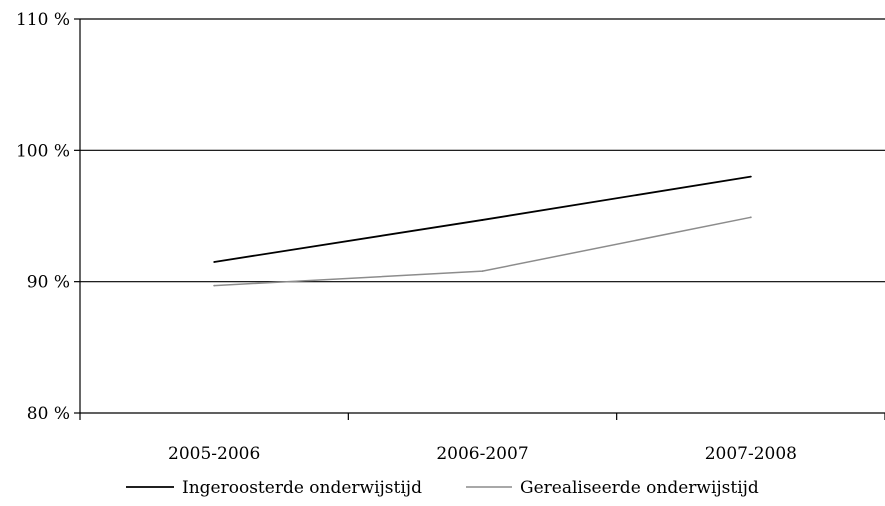 This screenshot has height=506, width=885. I want to click on y-axis-ticks: 80 % 90 % 100 % 110 %, so click(48, 217).